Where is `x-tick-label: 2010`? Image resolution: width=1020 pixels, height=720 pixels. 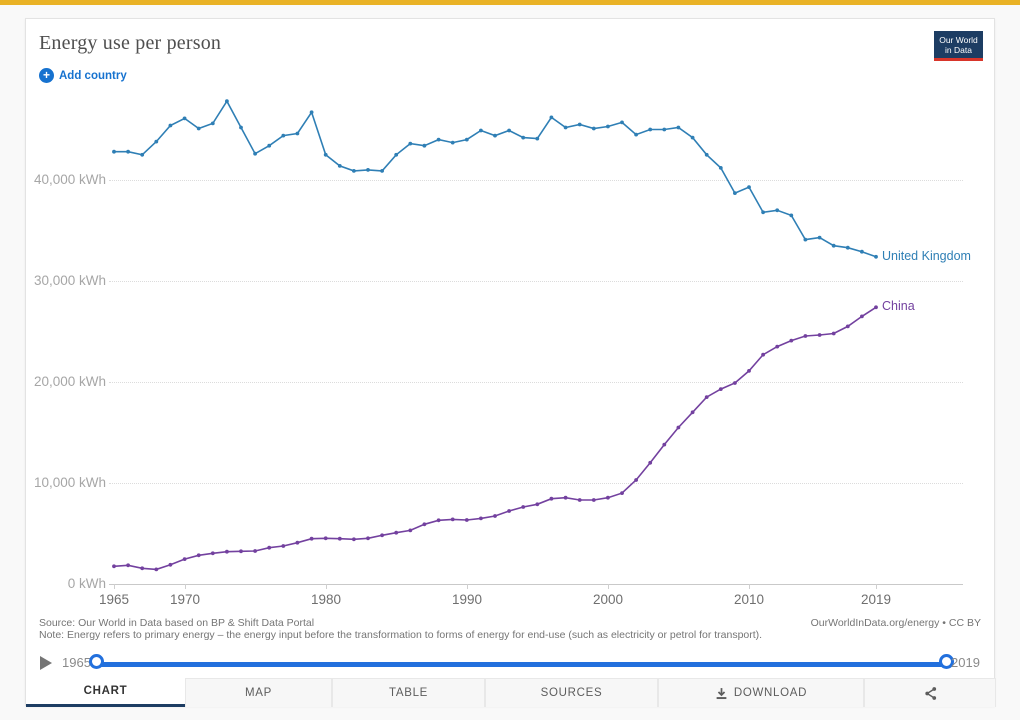 x-tick-label: 2010 is located at coordinates (749, 599).